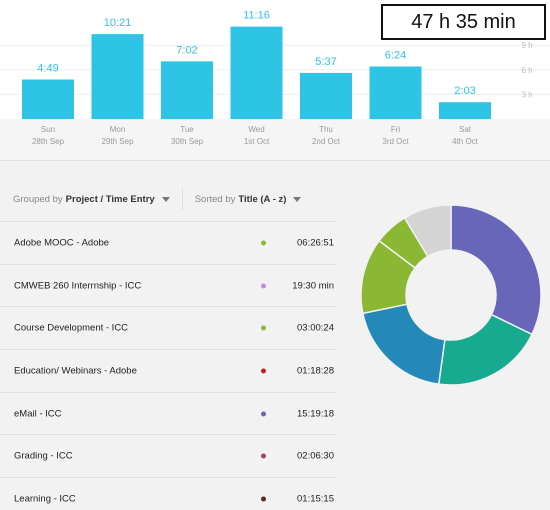 Image resolution: width=550 pixels, height=510 pixels. I want to click on total-time-box: 47 h 35 min, so click(463, 22).